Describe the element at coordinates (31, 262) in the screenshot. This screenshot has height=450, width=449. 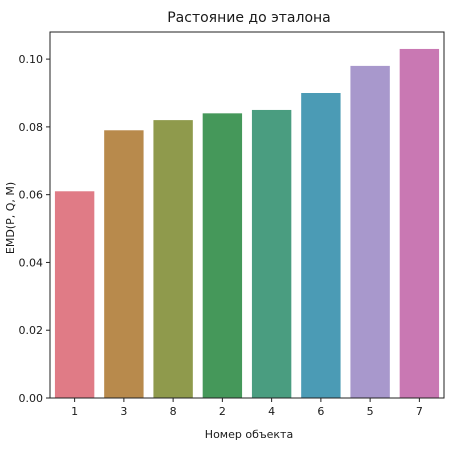
I see `y-tick-label: 0.04` at that location.